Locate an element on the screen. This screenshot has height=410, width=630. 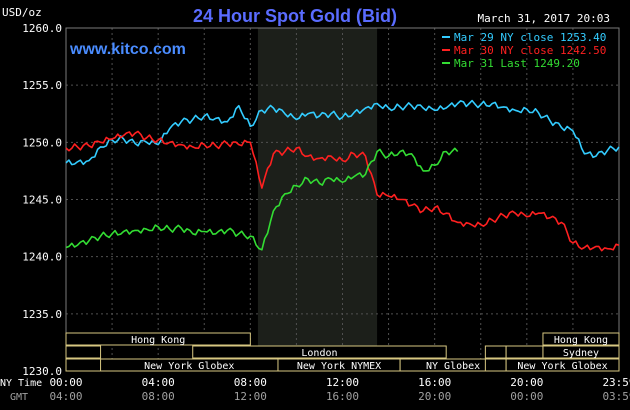
chart-title: 24 Hour Spot Gold (Bid) is located at coordinates (295, 16).